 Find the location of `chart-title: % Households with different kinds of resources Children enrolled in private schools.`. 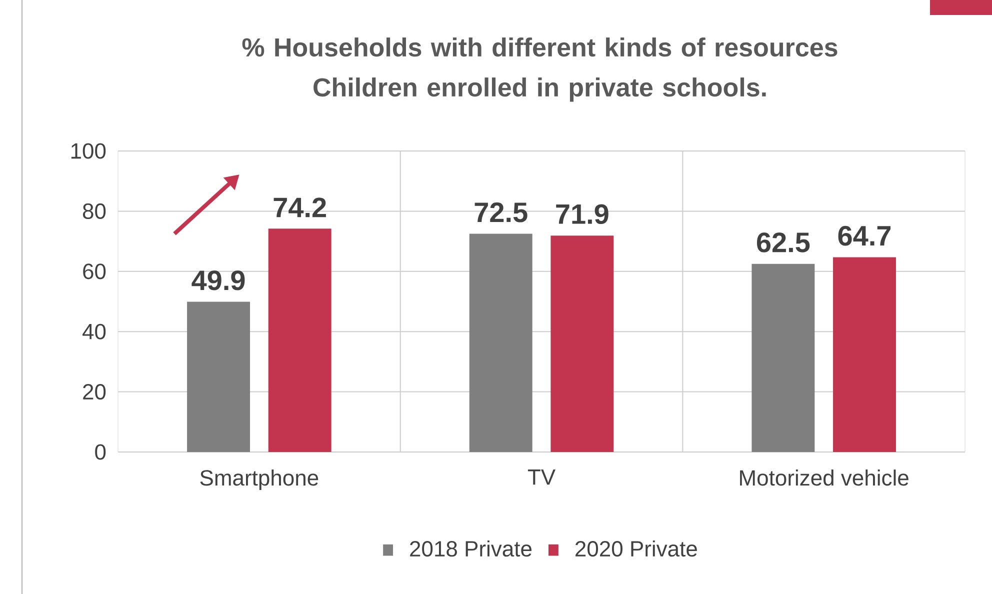

chart-title: % Households with different kinds of resources Children enrolled in private schools. is located at coordinates (540, 70).